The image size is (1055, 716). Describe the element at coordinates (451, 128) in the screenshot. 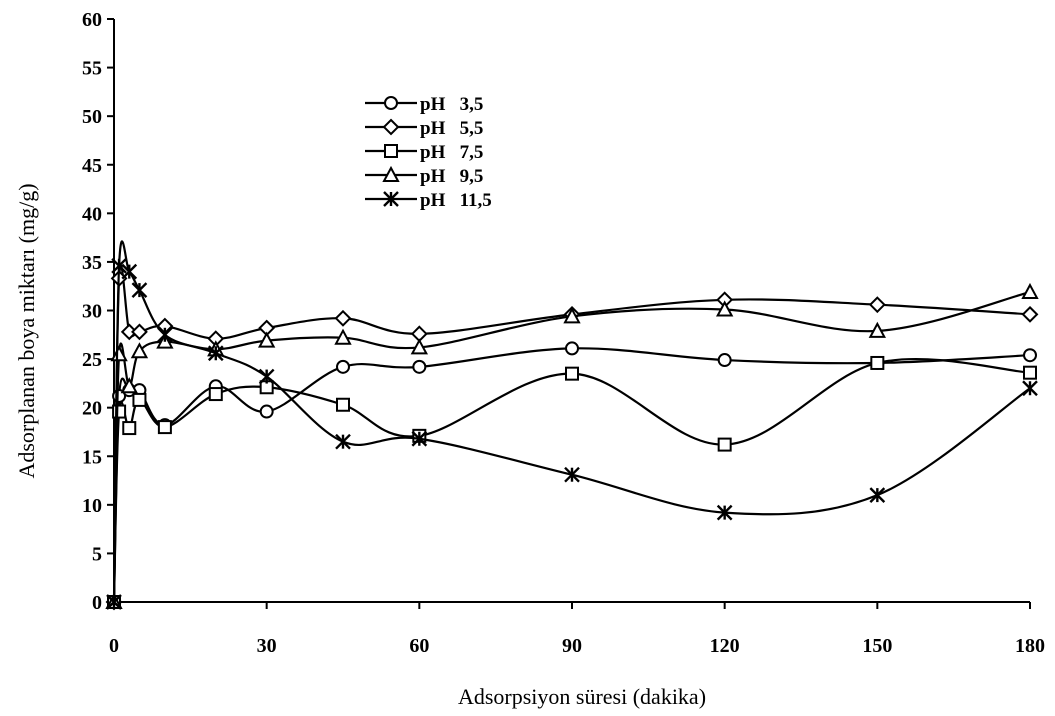

I see `legend-label: pH 5,5` at that location.